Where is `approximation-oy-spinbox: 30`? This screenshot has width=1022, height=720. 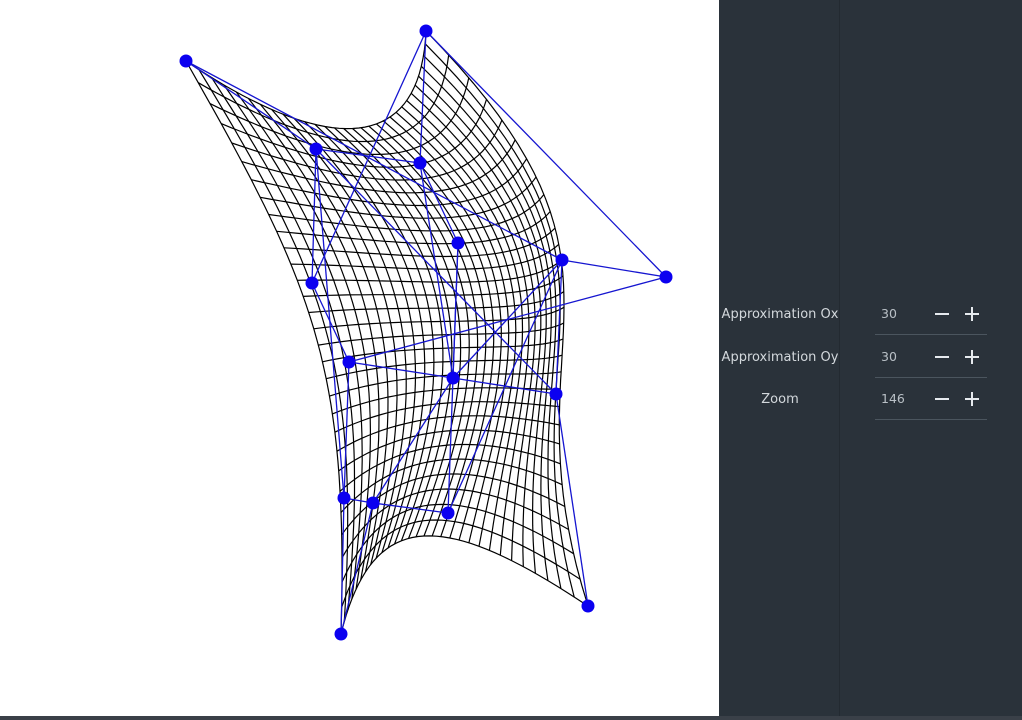 approximation-oy-spinbox: 30 is located at coordinates (931, 358).